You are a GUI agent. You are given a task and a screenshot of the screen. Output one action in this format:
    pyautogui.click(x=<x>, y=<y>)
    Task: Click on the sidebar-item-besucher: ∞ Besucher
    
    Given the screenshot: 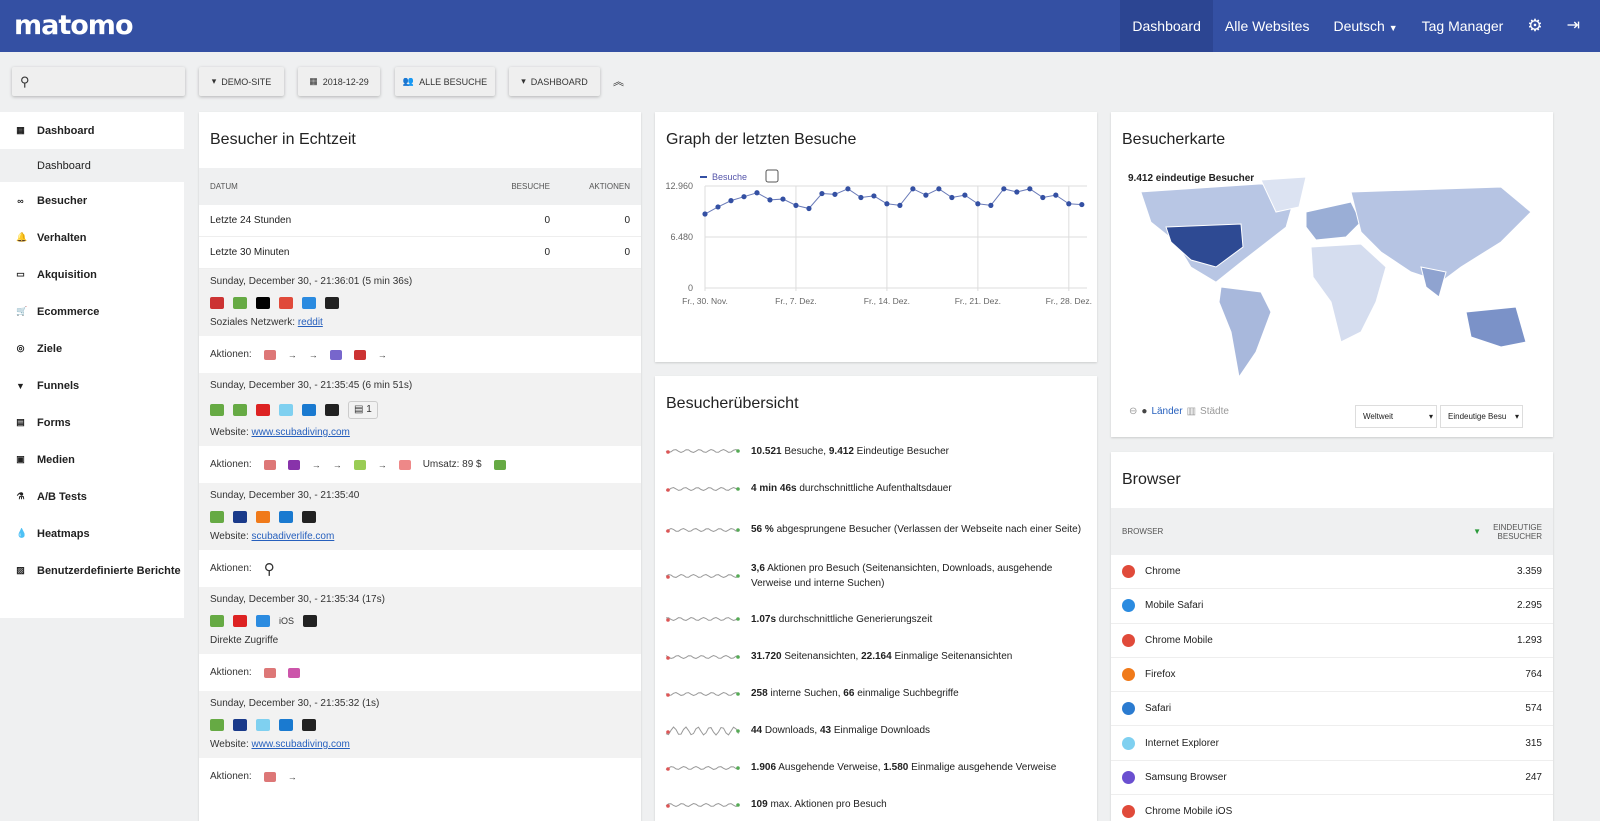 What is the action you would take?
    pyautogui.click(x=92, y=200)
    